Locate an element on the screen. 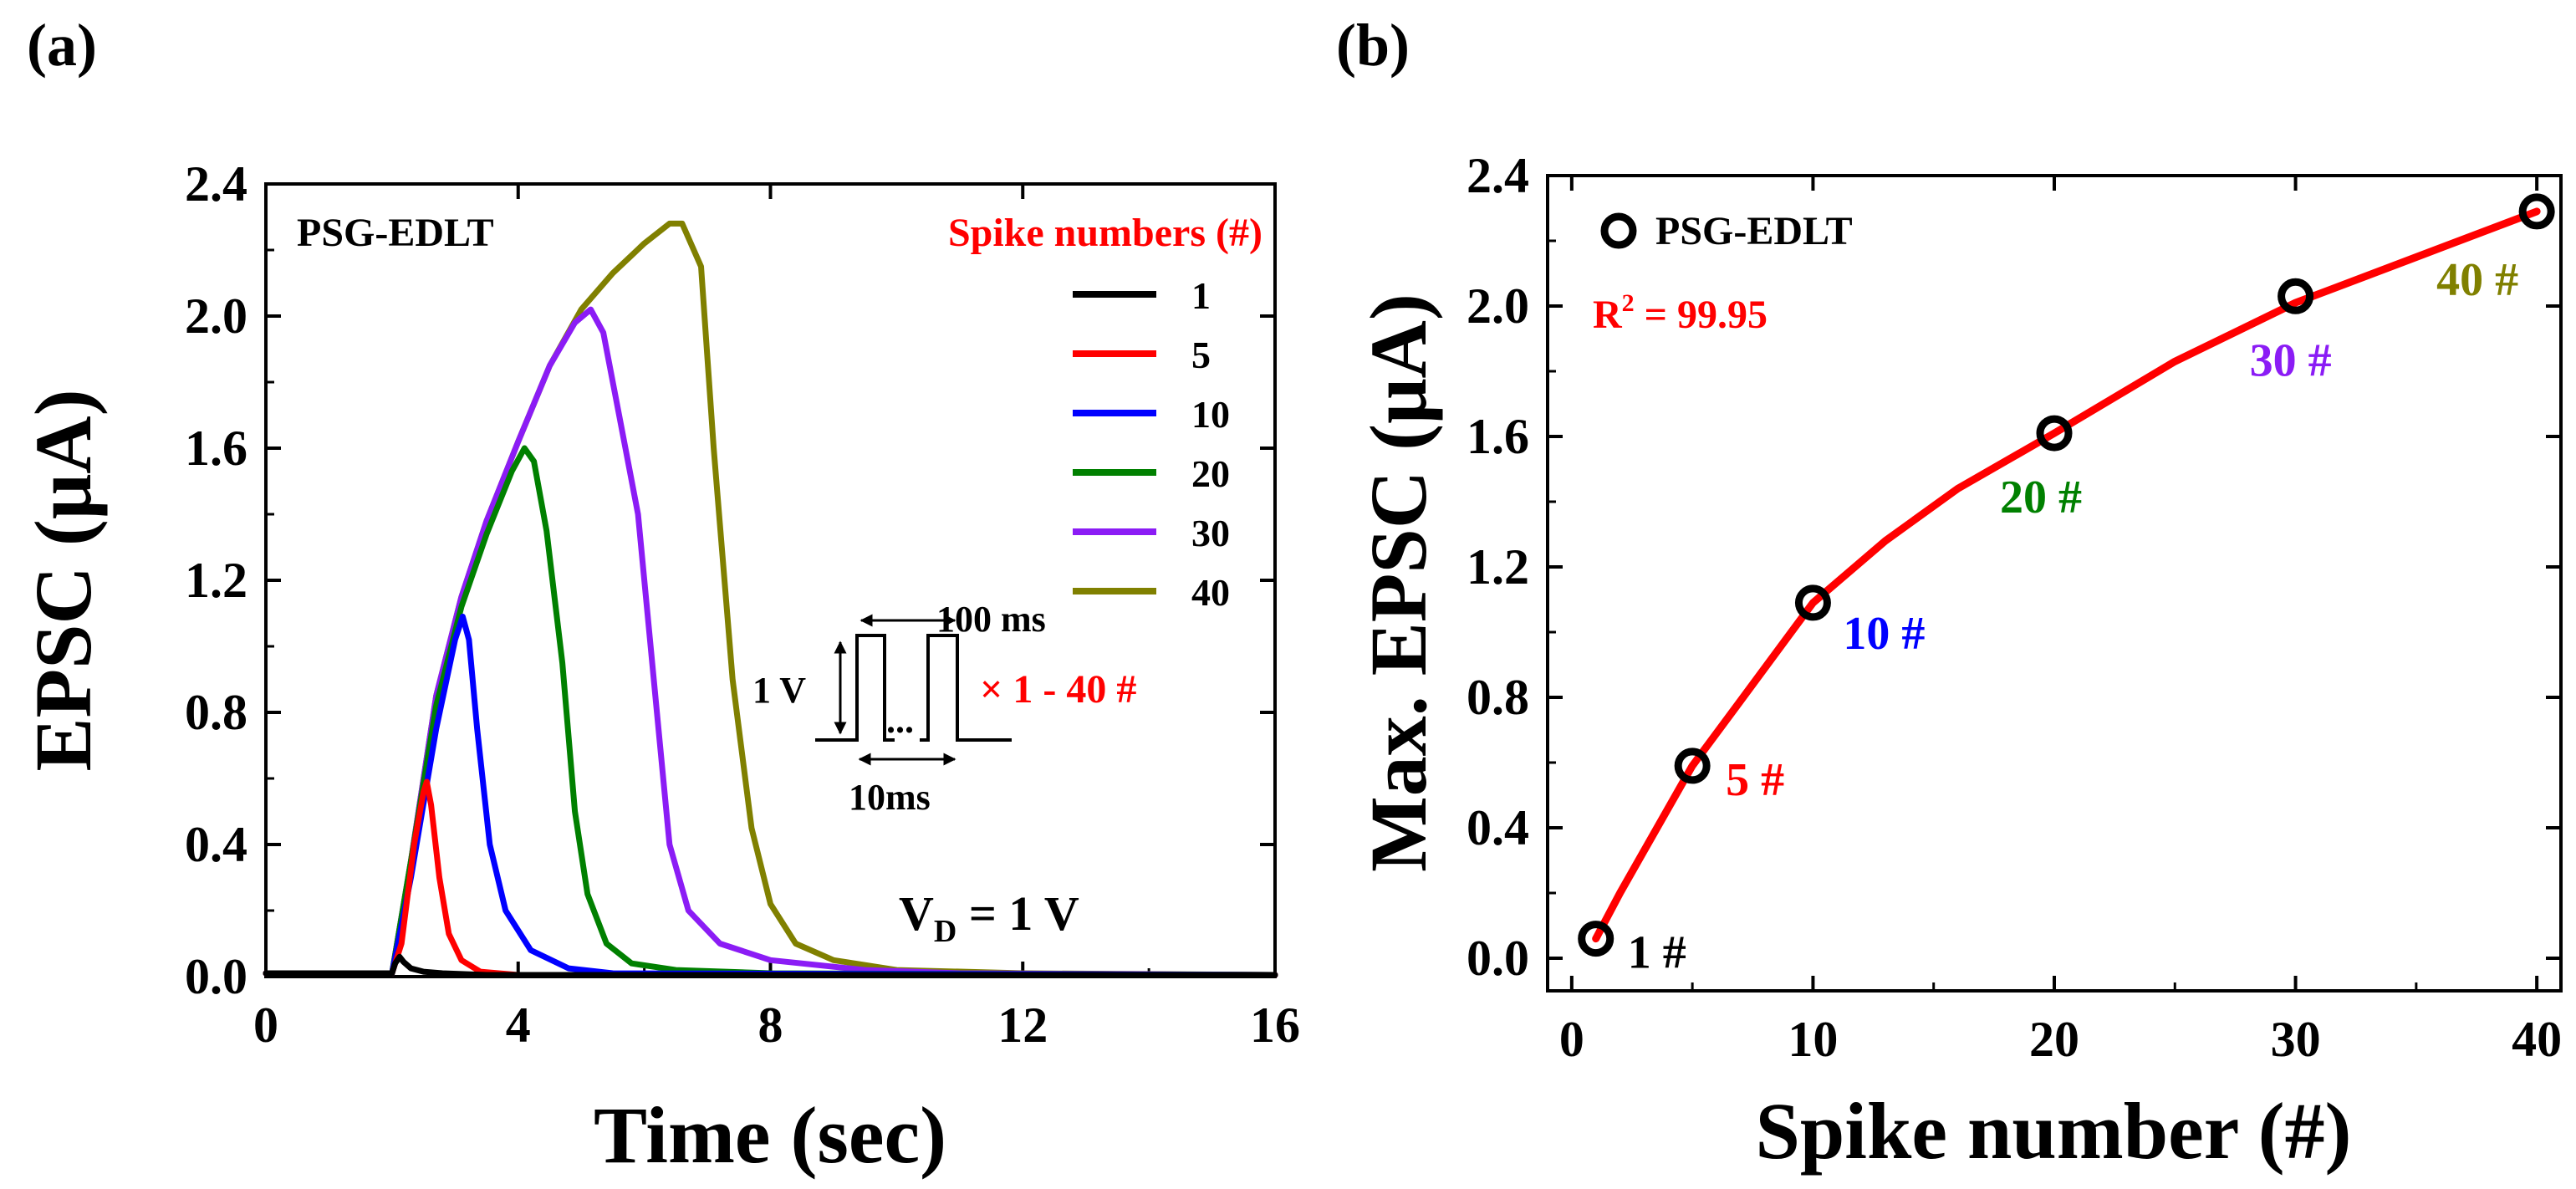  point-label-30: 30 # is located at coordinates (2291, 360).